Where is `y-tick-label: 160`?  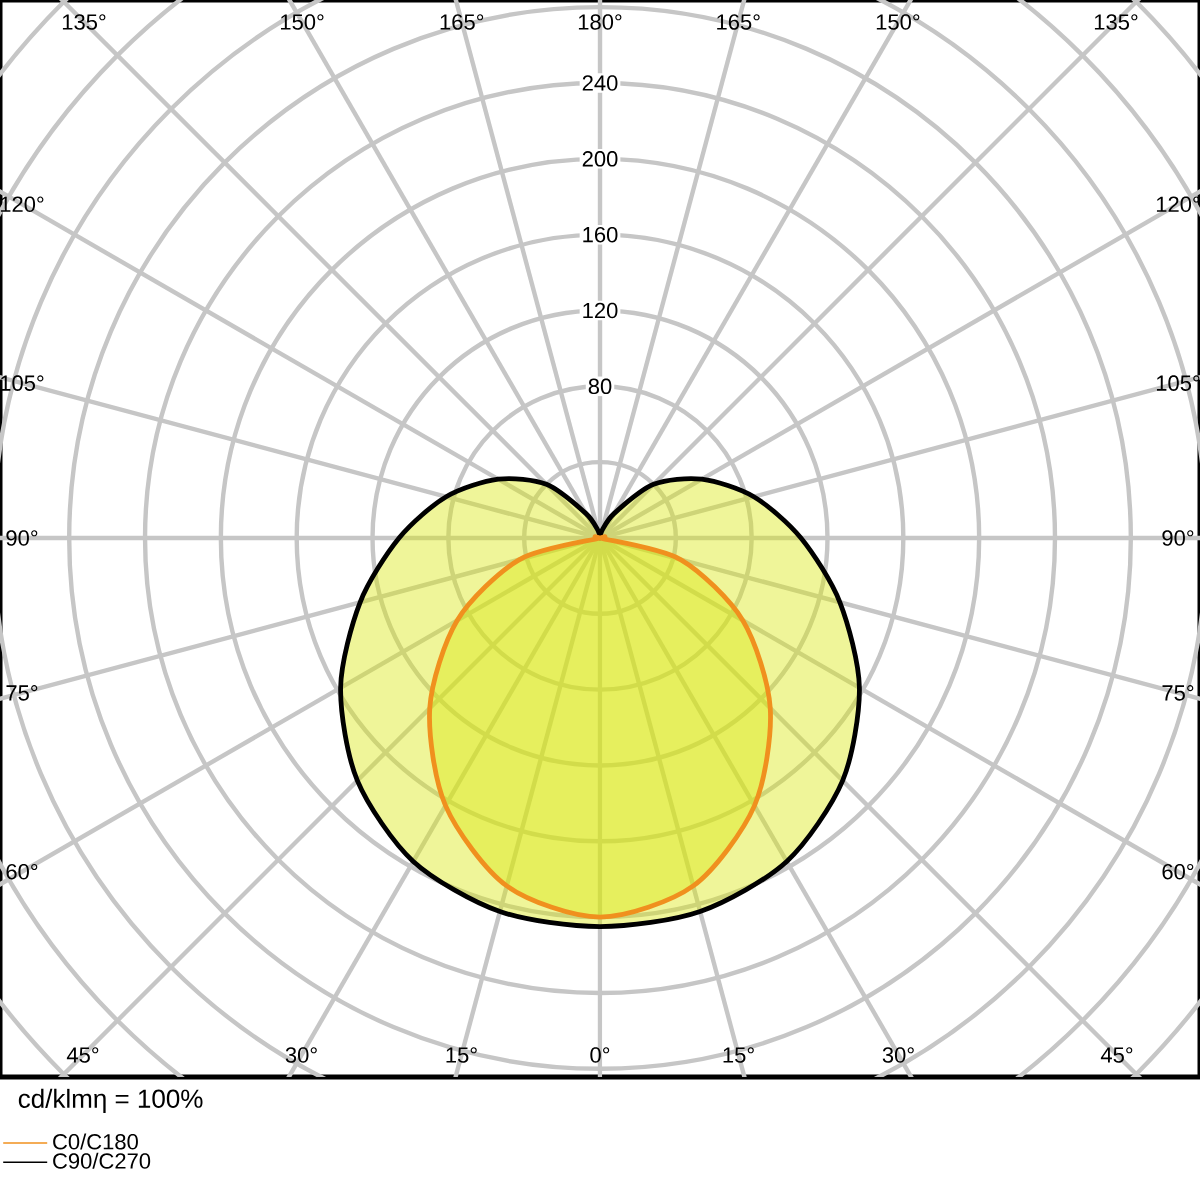
y-tick-label: 160 is located at coordinates (600, 234).